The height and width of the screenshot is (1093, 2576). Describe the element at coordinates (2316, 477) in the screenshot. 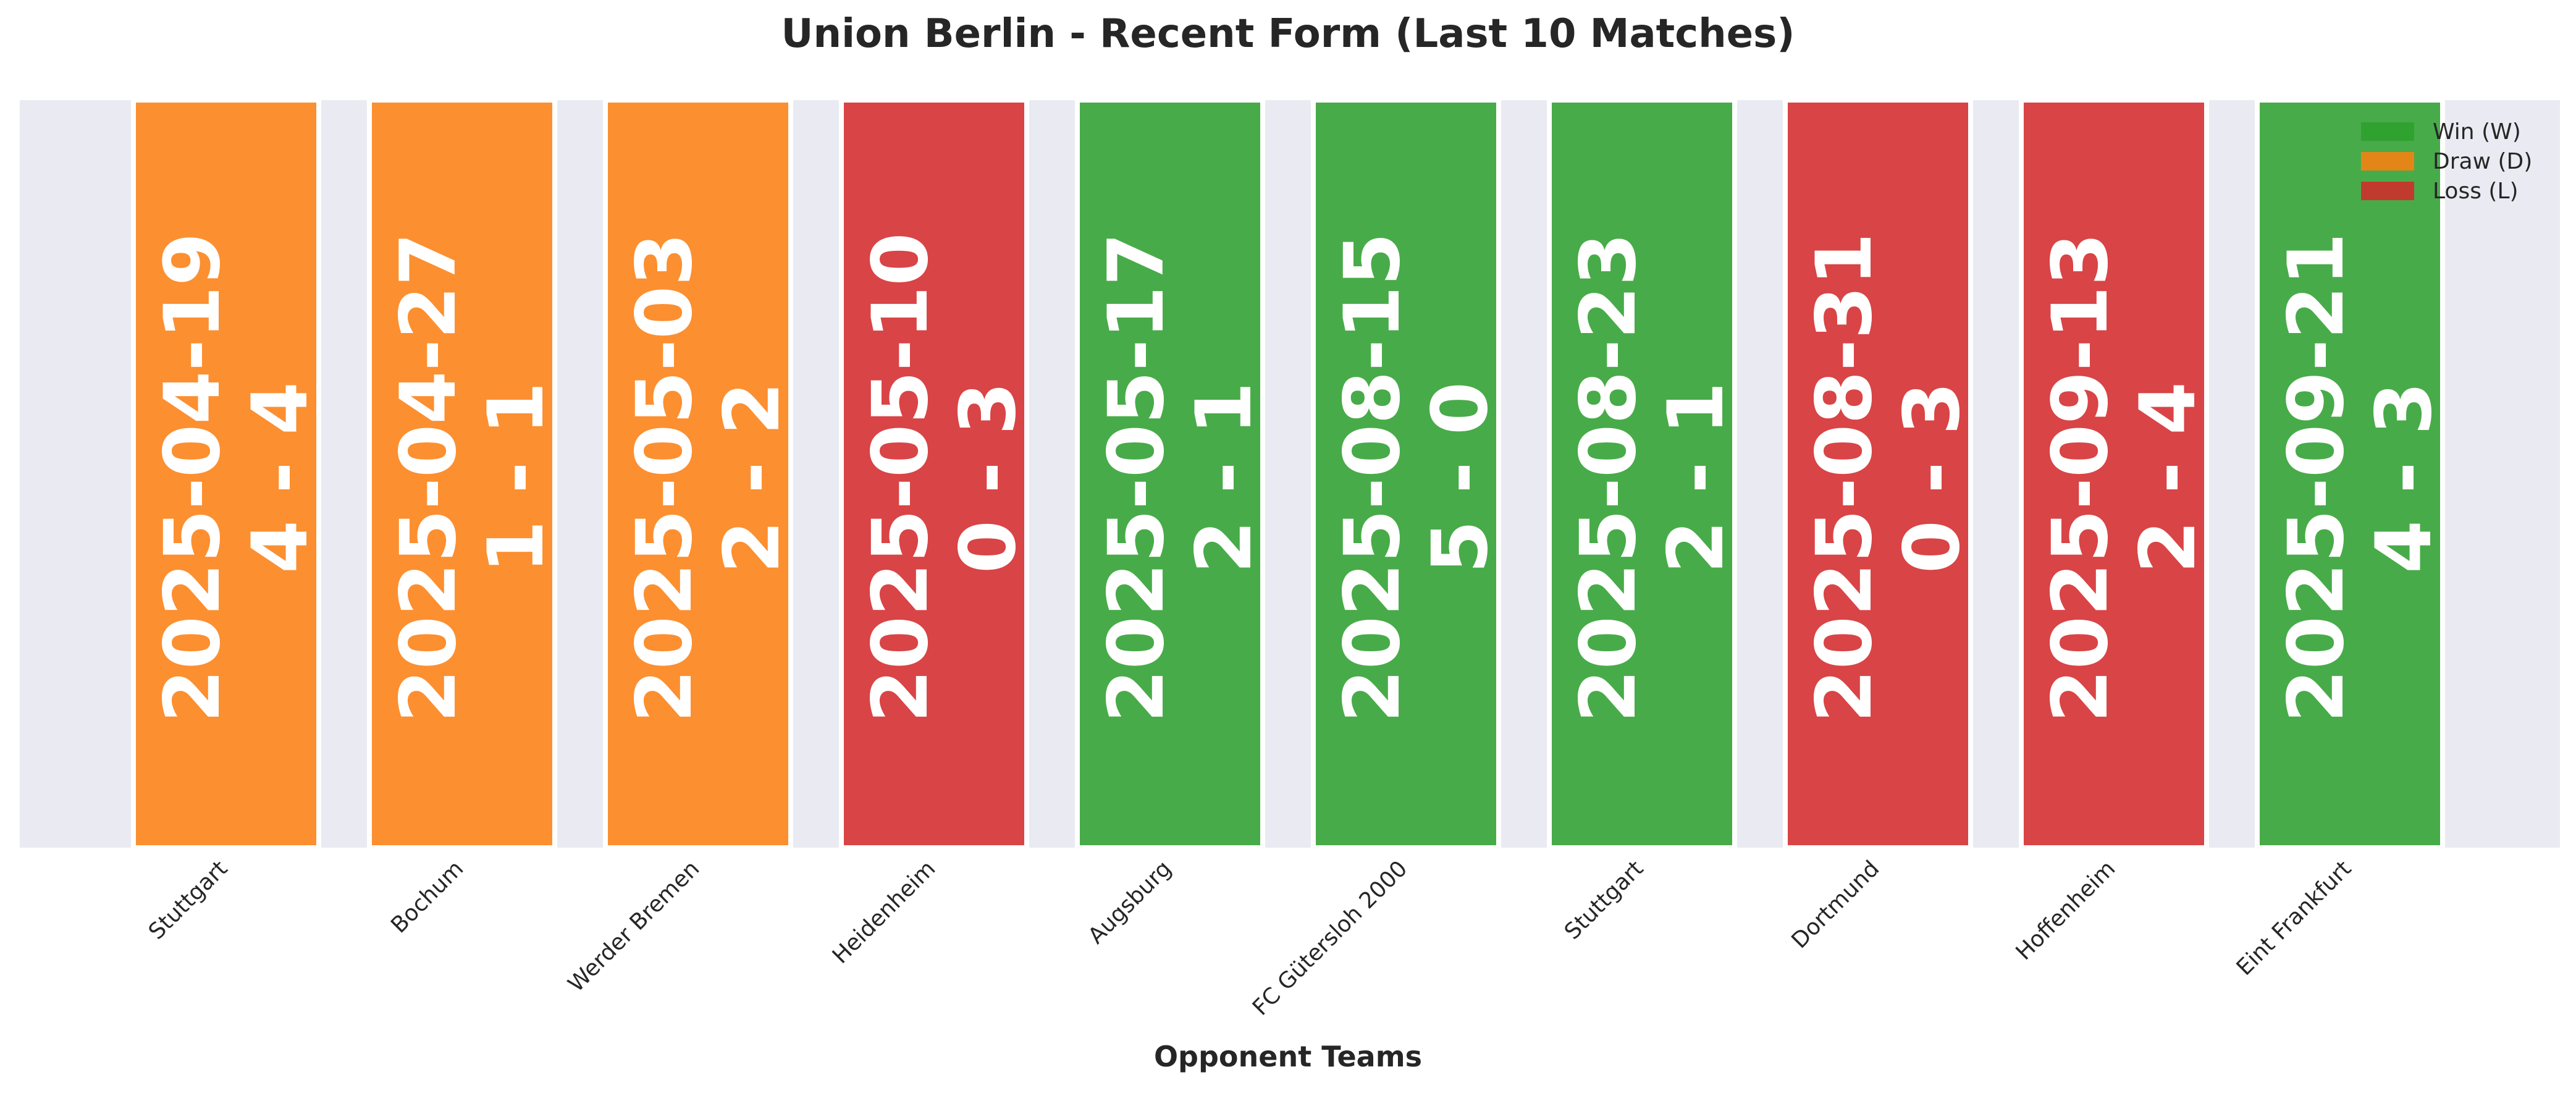

I see `match-date: 2025-09-21` at that location.